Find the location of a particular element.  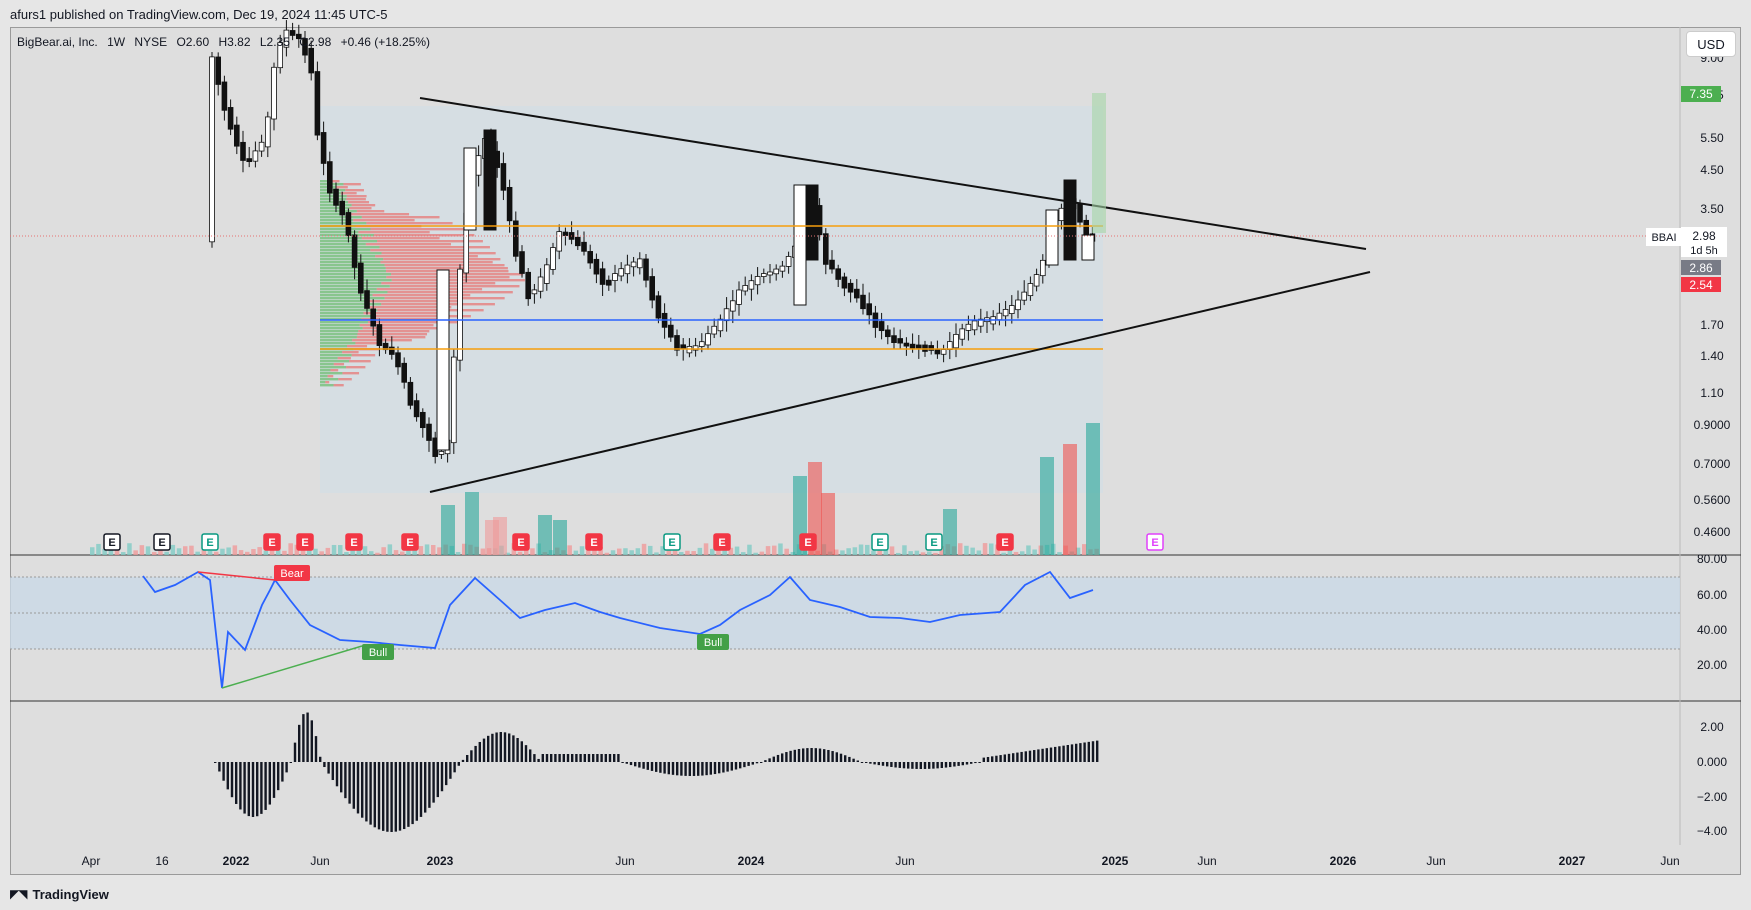

tradingview-footer: ◤◥ TradingView is located at coordinates (59, 894).